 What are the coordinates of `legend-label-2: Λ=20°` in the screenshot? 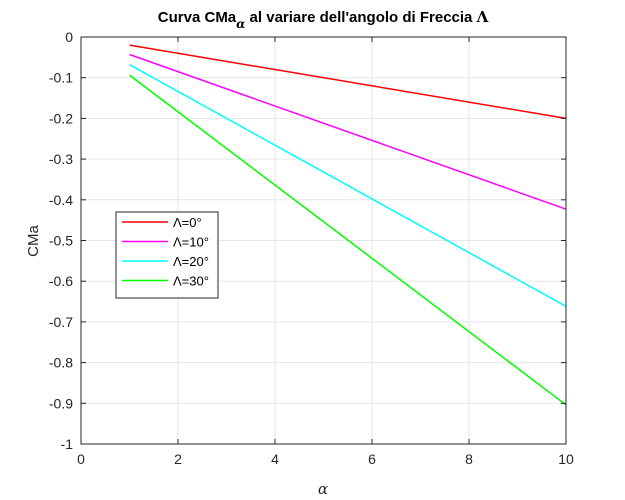 It's located at (191, 261).